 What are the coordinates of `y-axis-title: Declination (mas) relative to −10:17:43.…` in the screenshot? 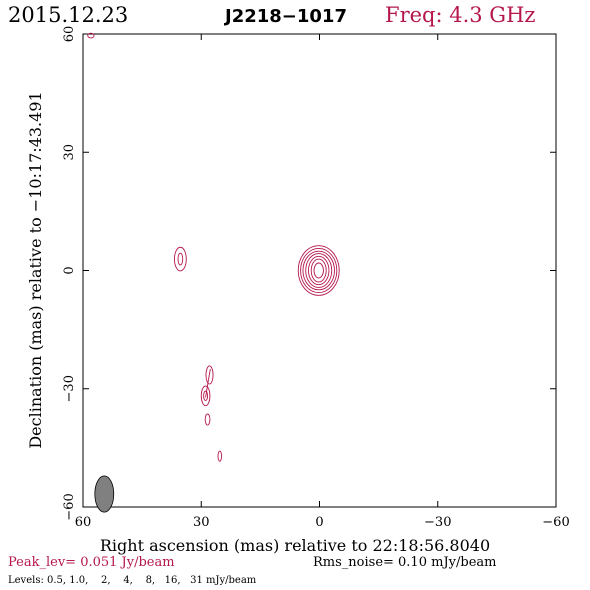 It's located at (35, 269).